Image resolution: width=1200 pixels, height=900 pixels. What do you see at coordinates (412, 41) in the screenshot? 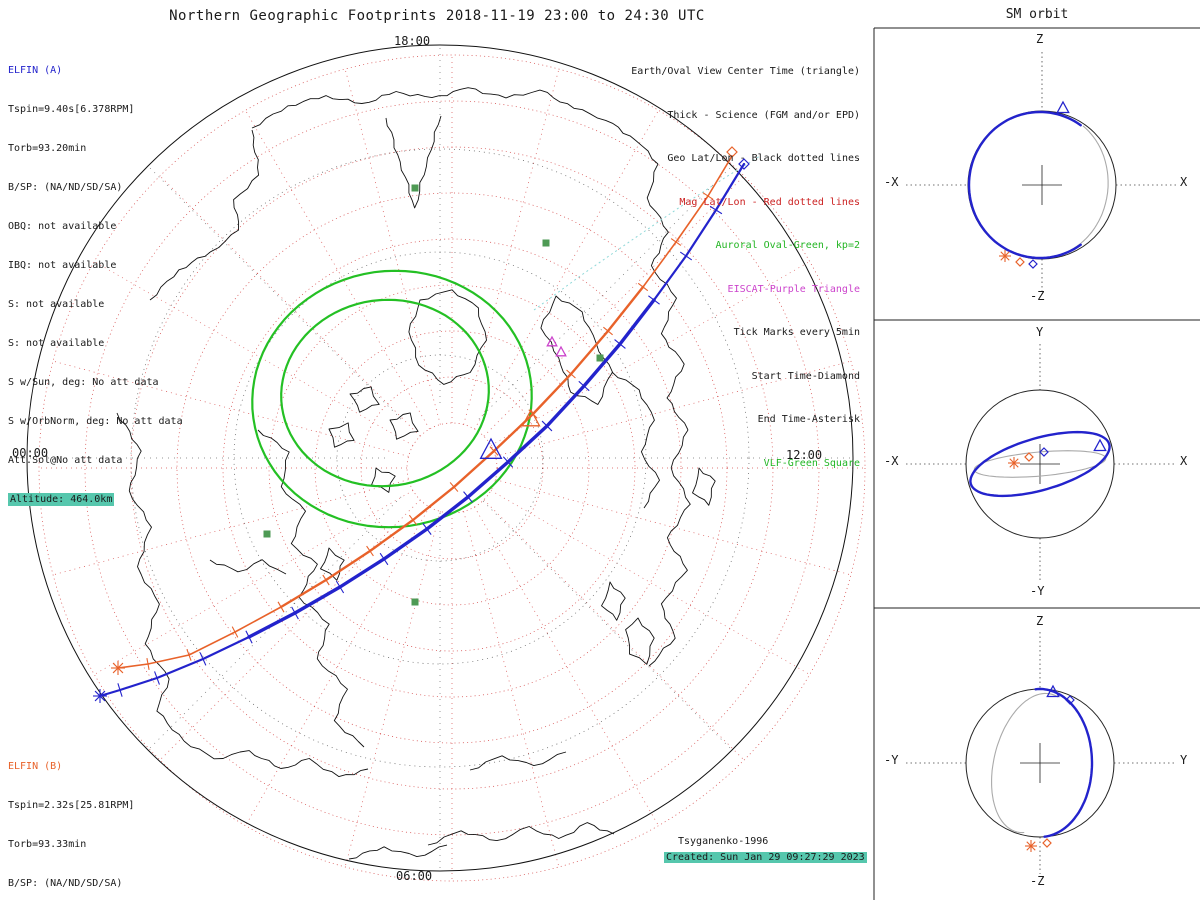
I see `map-time-label-18: 18:00` at bounding box center [412, 41].